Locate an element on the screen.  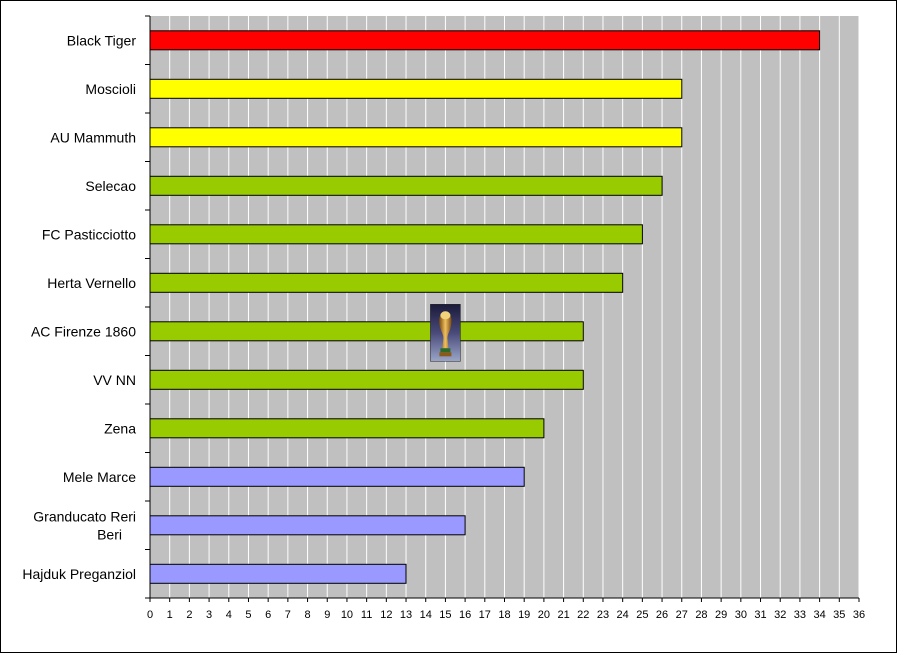
x-tick-label-10: 10 is located at coordinates (347, 615).